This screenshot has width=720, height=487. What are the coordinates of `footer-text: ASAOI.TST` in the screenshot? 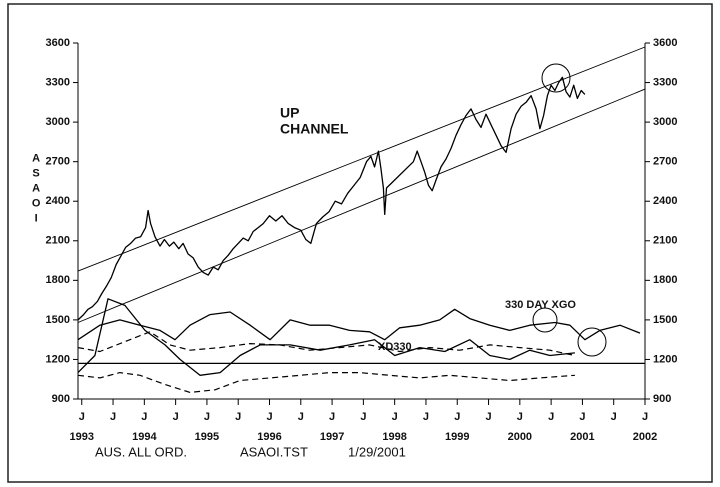 It's located at (274, 451).